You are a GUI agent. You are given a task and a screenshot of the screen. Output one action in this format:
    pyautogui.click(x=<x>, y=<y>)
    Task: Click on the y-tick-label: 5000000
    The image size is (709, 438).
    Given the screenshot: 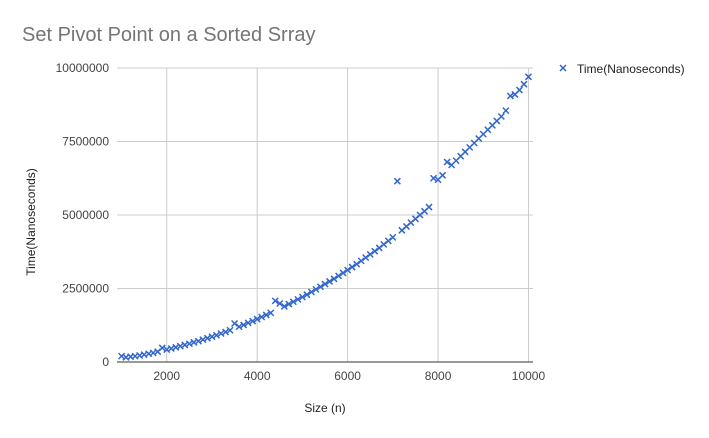 What is the action you would take?
    pyautogui.click(x=85, y=215)
    